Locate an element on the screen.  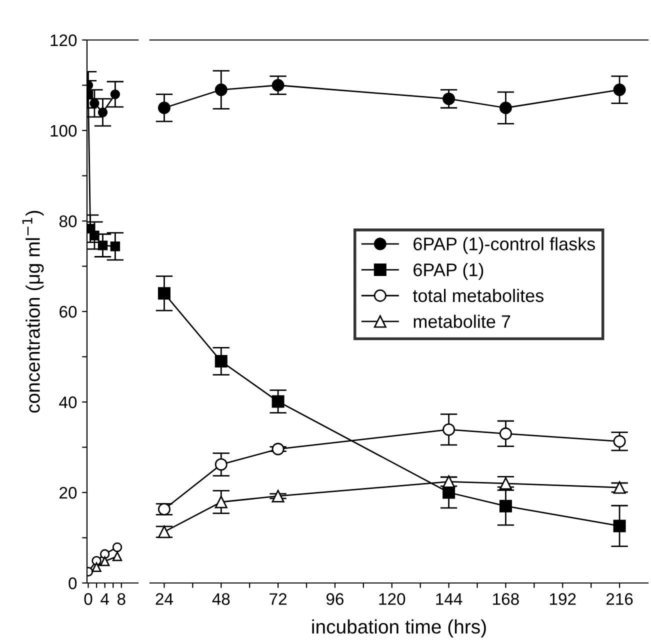
x-tick-label: 48 is located at coordinates (221, 599).